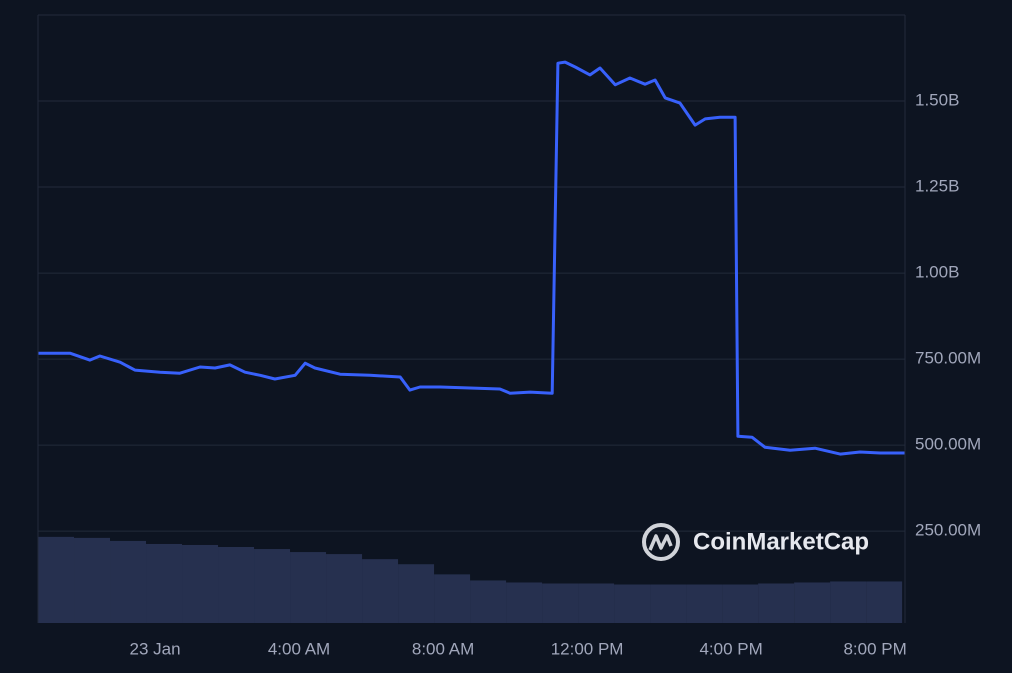 Image resolution: width=1012 pixels, height=673 pixels. What do you see at coordinates (154, 648) in the screenshot?
I see `x-tick-label: 23 Jan` at bounding box center [154, 648].